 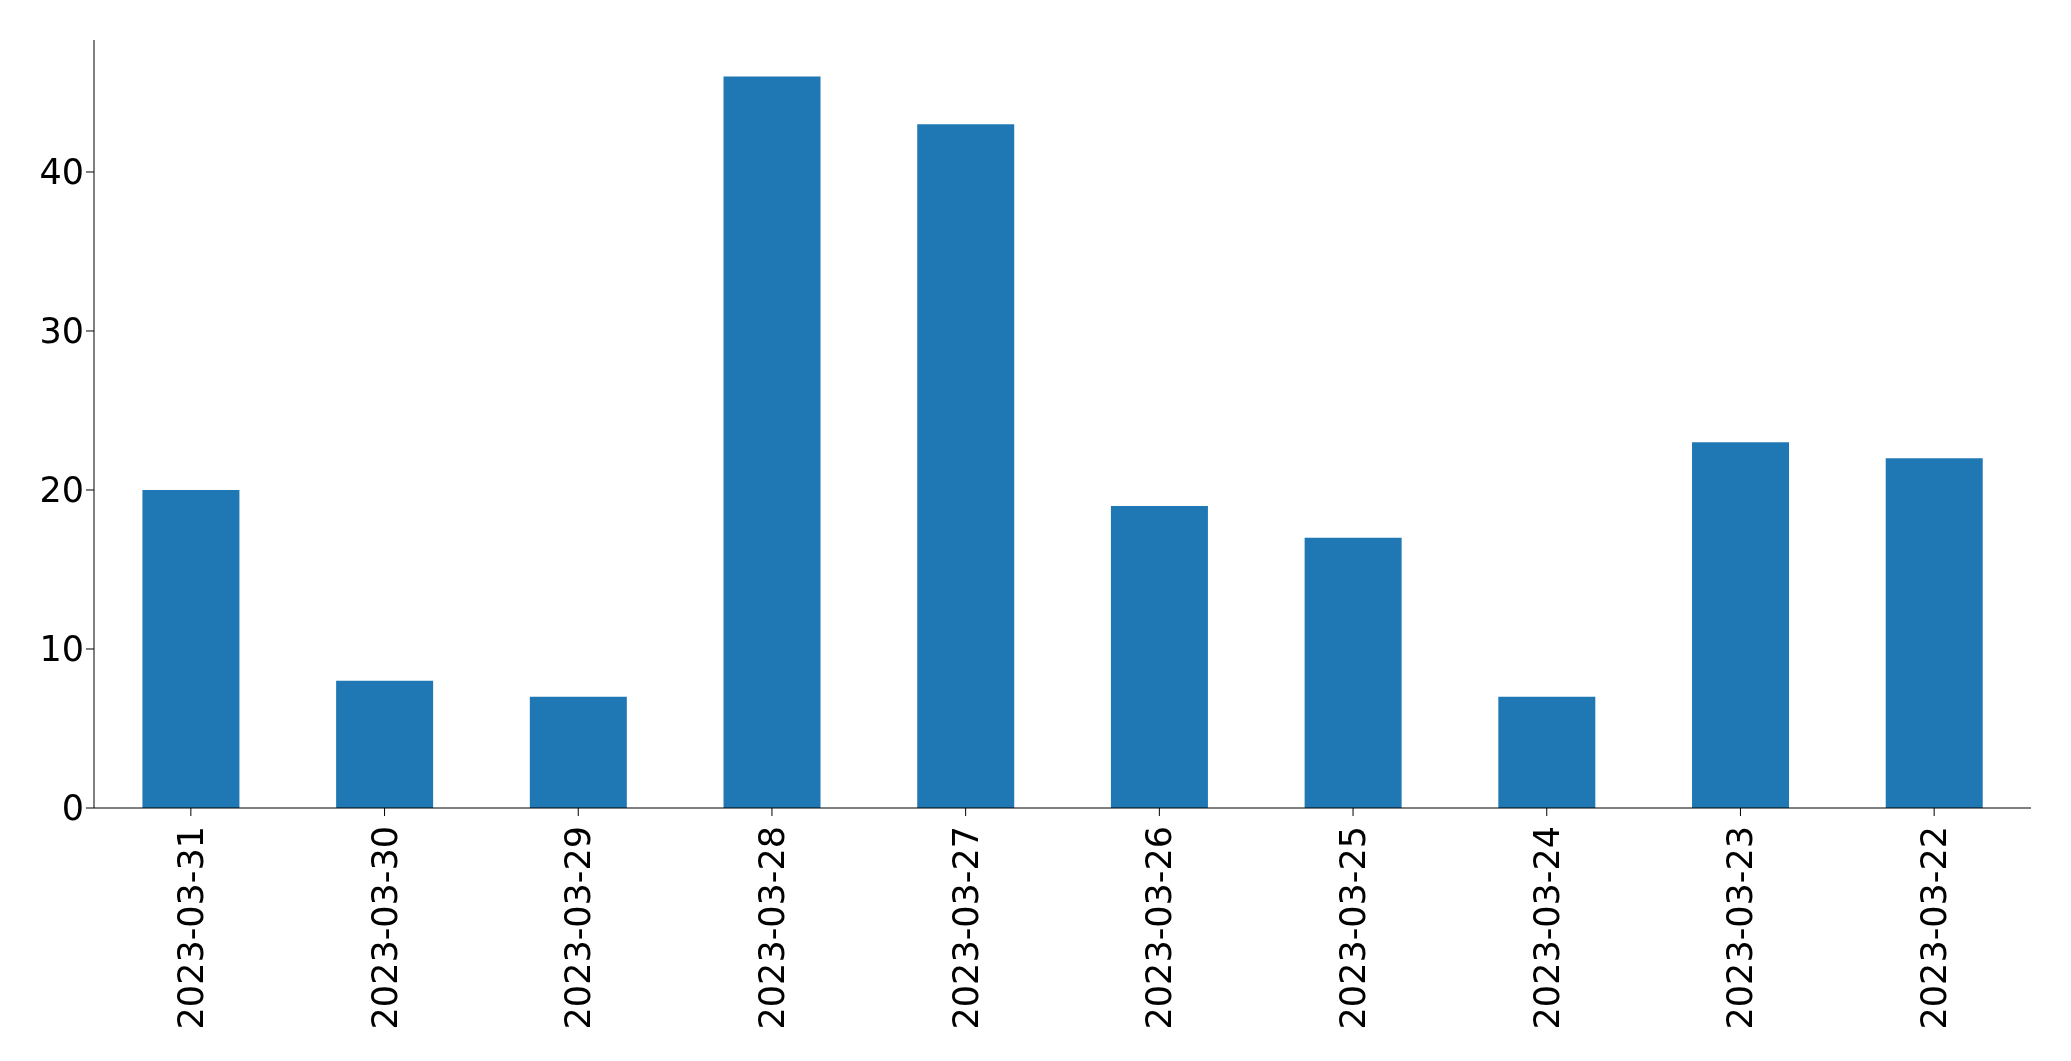 What do you see at coordinates (1159, 928) in the screenshot?
I see `x-tick-label: 2023-03-26` at bounding box center [1159, 928].